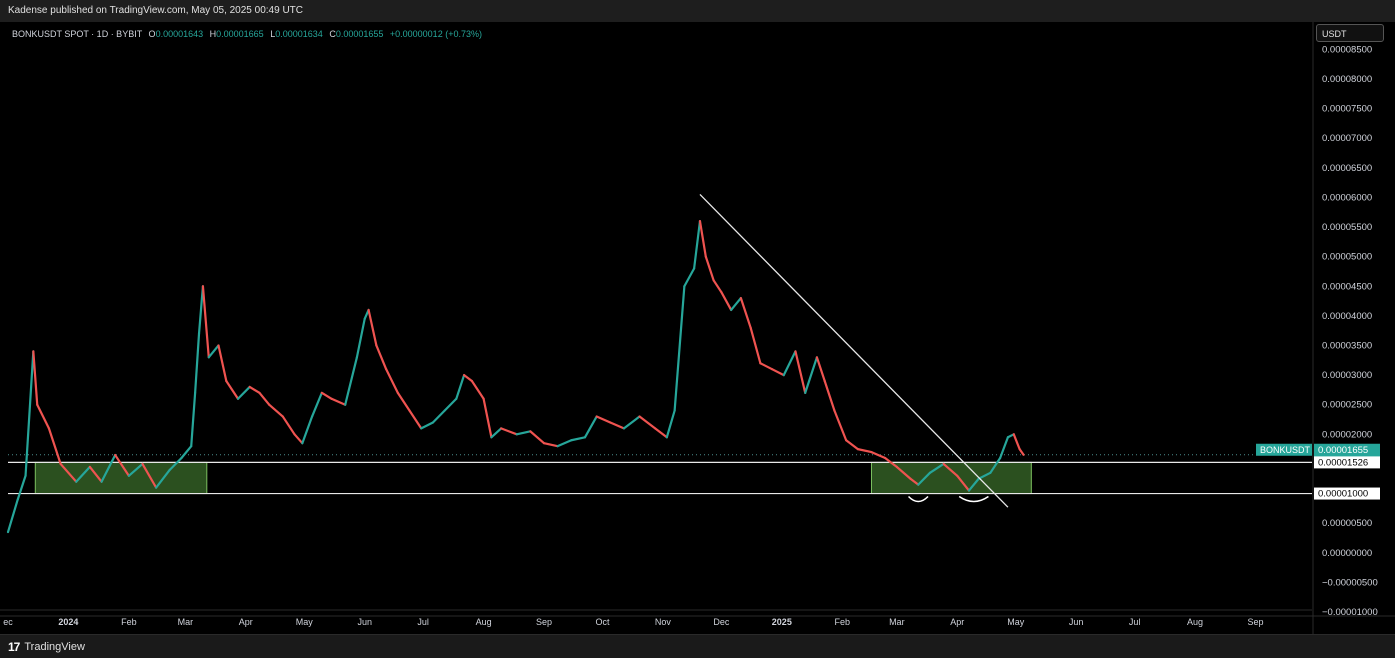 This screenshot has width=1395, height=658. Describe the element at coordinates (213, 34) in the screenshot. I see `high-label: H` at that location.